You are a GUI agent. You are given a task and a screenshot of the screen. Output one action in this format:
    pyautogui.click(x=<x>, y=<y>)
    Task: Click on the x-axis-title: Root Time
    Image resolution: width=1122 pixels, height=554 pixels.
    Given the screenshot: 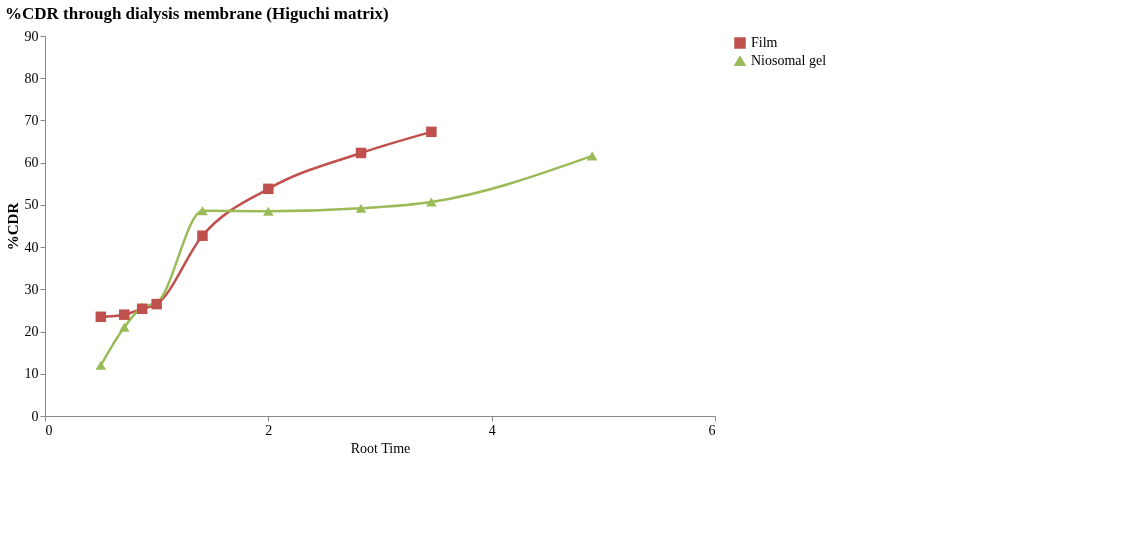 What is the action you would take?
    pyautogui.click(x=380, y=448)
    